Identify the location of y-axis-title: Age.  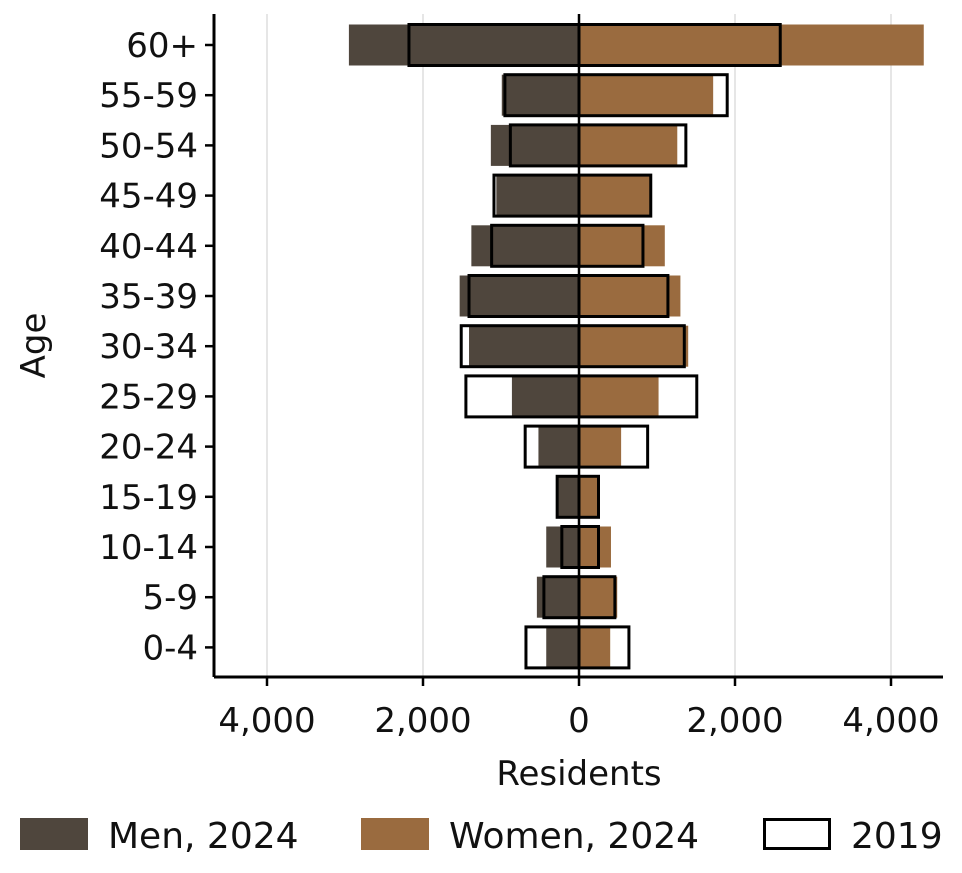
(34, 346).